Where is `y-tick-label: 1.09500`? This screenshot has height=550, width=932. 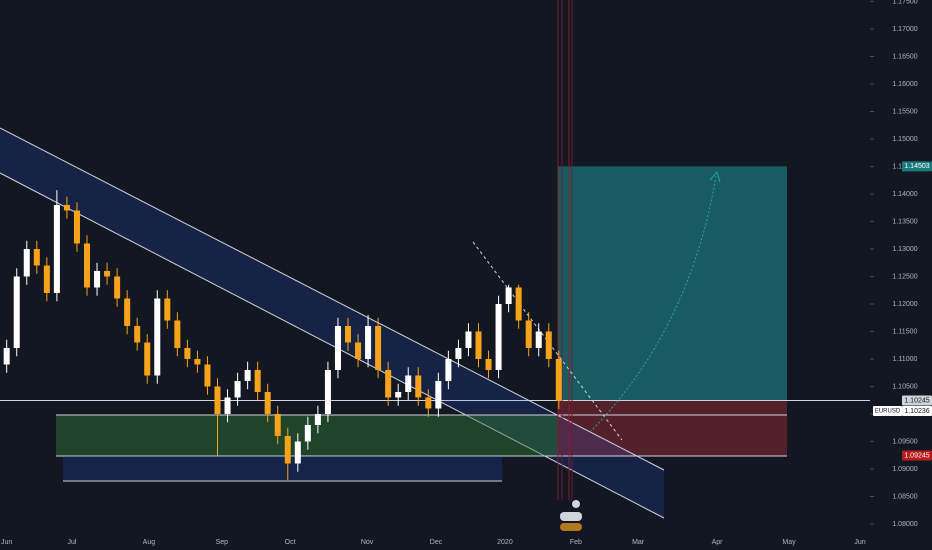
y-tick-label: 1.09500 is located at coordinates (904, 441).